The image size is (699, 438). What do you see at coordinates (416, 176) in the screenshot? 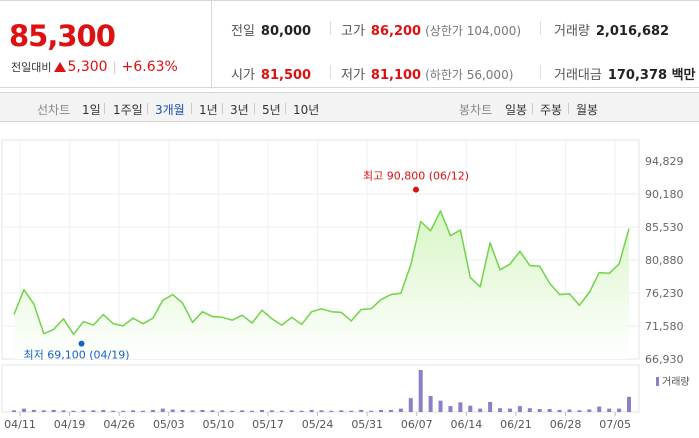
I see `max-label: 최고 90,800 (06/12)` at bounding box center [416, 176].